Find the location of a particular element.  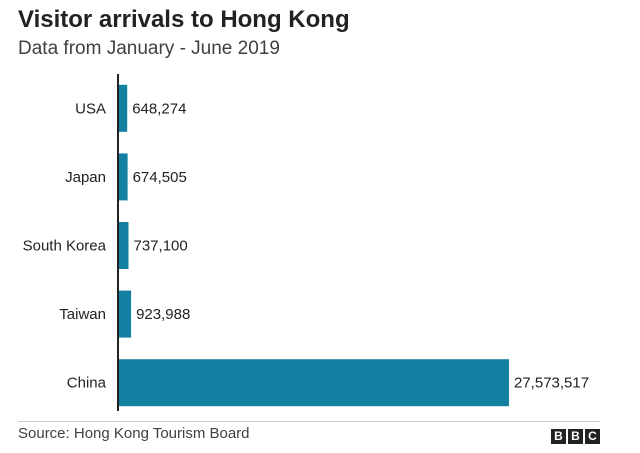

value-label: 648,274 is located at coordinates (159, 108).